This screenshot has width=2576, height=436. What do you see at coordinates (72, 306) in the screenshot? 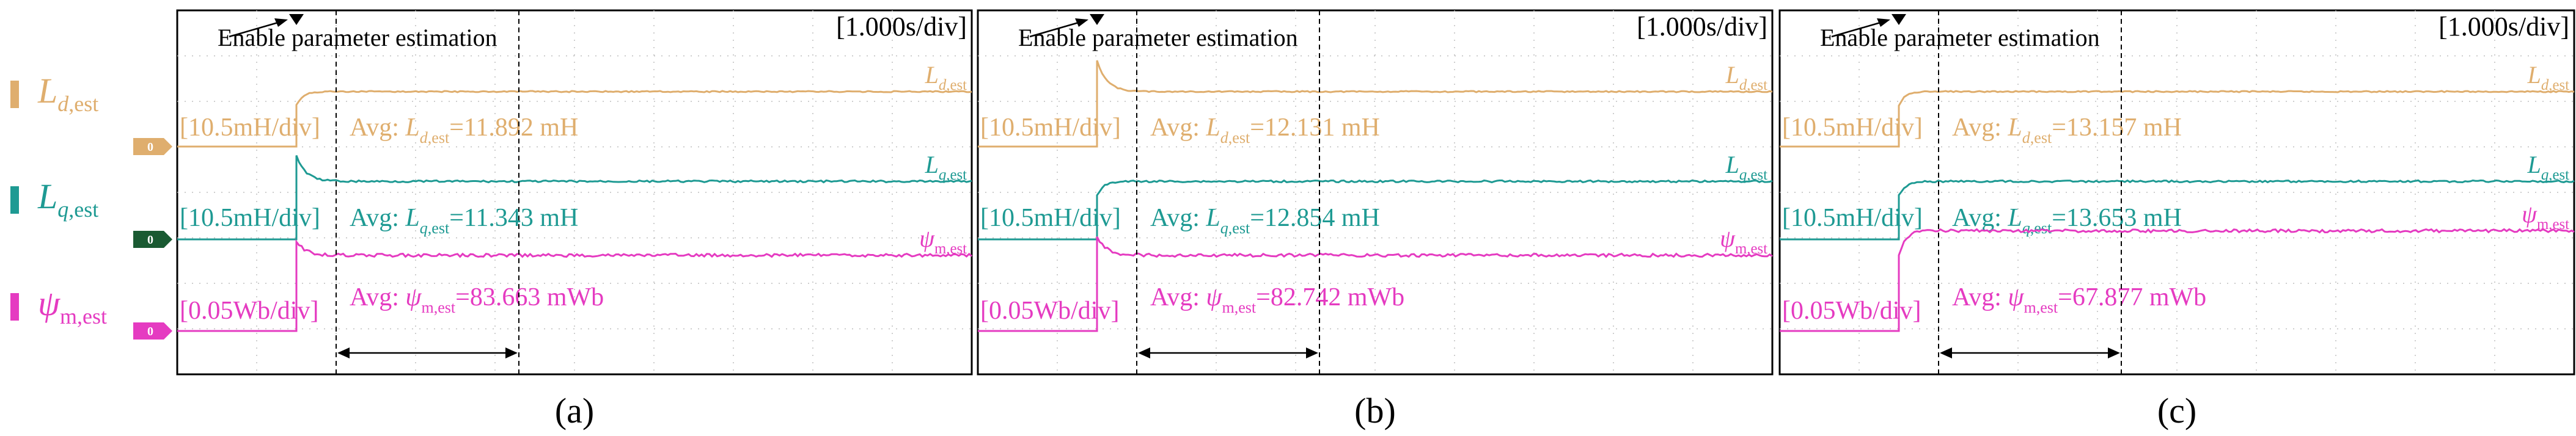
I see `legend-label: ψm,est` at bounding box center [72, 306].